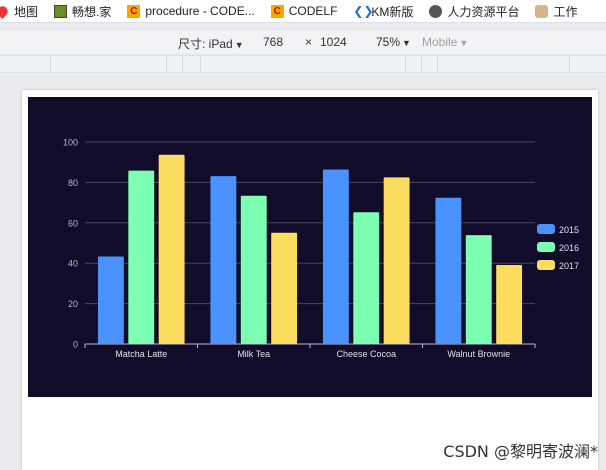  I want to click on legend-label: 2015, so click(569, 230).